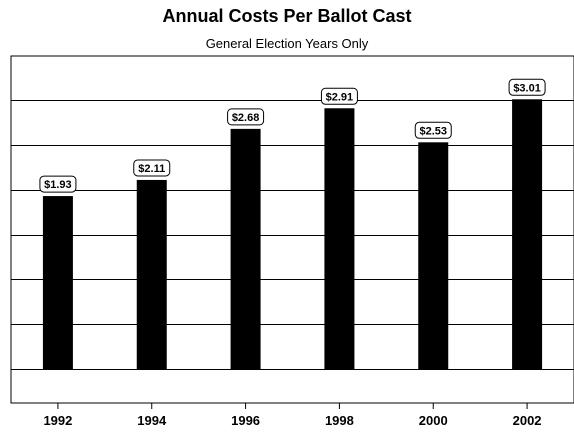  I want to click on chart-subtitle: General Election Years Only, so click(287, 43).